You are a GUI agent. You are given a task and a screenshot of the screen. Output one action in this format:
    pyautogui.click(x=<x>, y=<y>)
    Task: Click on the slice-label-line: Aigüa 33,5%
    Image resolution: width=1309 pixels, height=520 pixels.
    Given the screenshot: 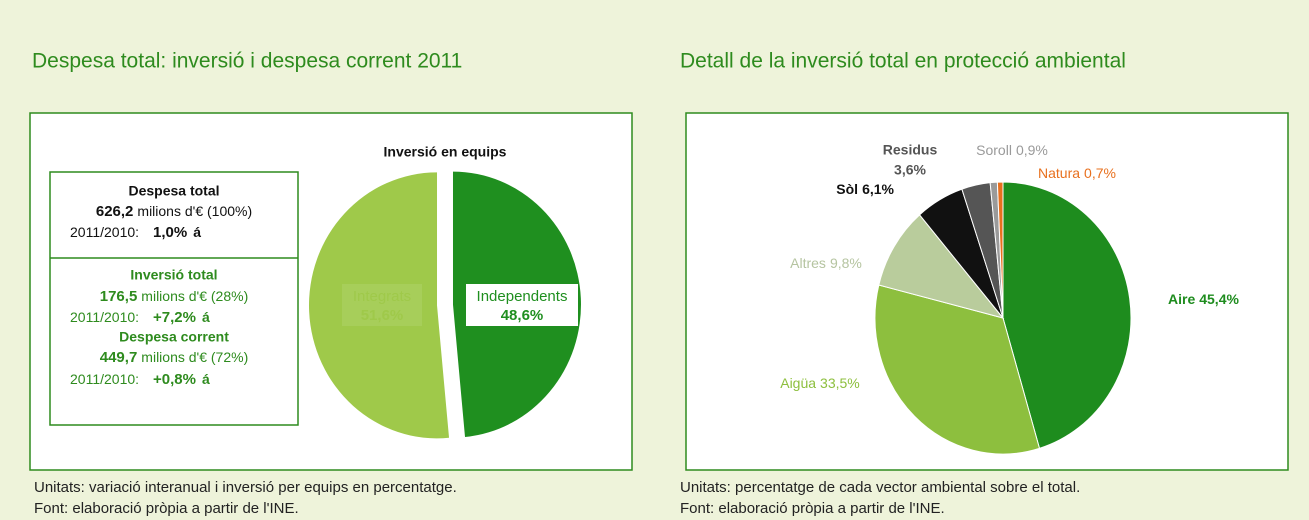 What is the action you would take?
    pyautogui.click(x=820, y=383)
    